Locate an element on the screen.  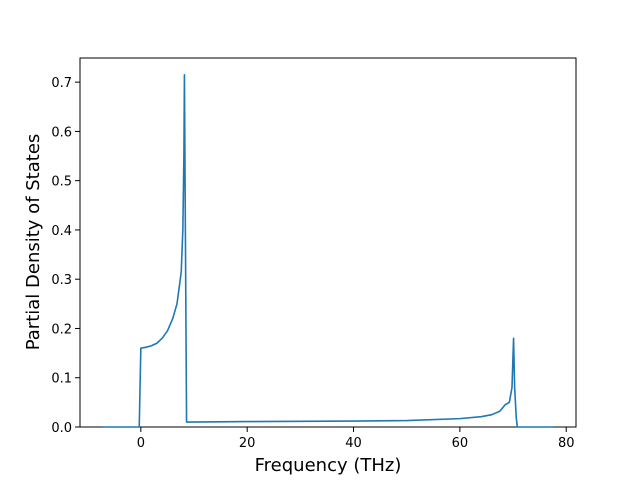
x-tick-label: 20 is located at coordinates (247, 443).